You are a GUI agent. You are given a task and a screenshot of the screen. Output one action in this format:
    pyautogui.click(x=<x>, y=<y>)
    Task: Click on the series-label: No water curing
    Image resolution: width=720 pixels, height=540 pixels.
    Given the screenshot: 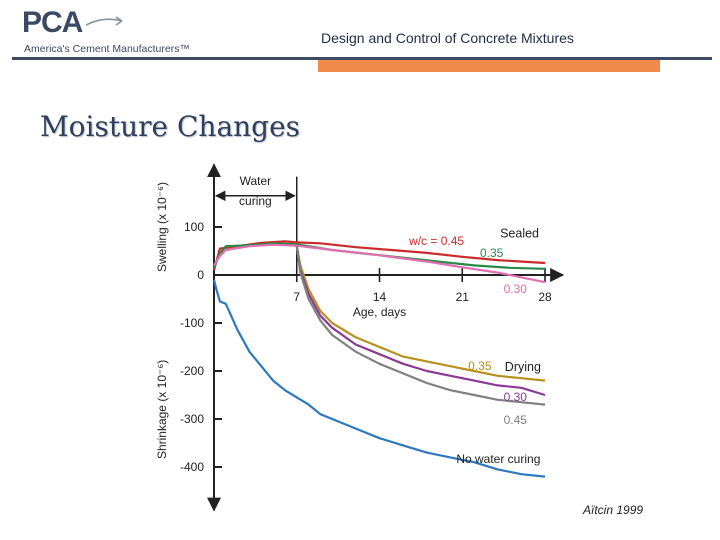 What is the action you would take?
    pyautogui.click(x=498, y=459)
    